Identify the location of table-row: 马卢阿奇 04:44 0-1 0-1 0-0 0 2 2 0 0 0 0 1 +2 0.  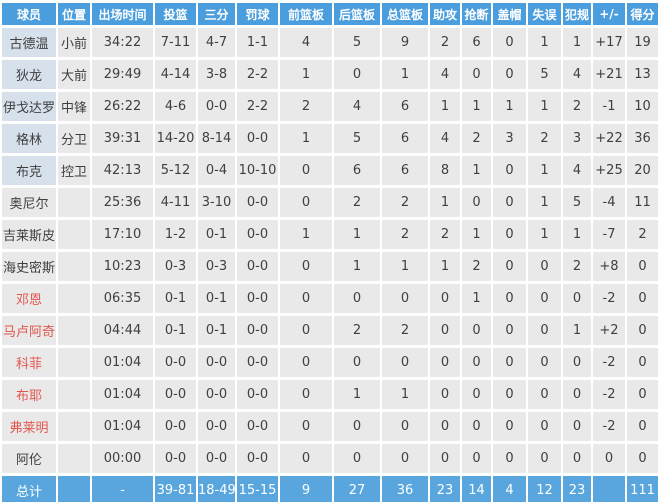
(330, 330).